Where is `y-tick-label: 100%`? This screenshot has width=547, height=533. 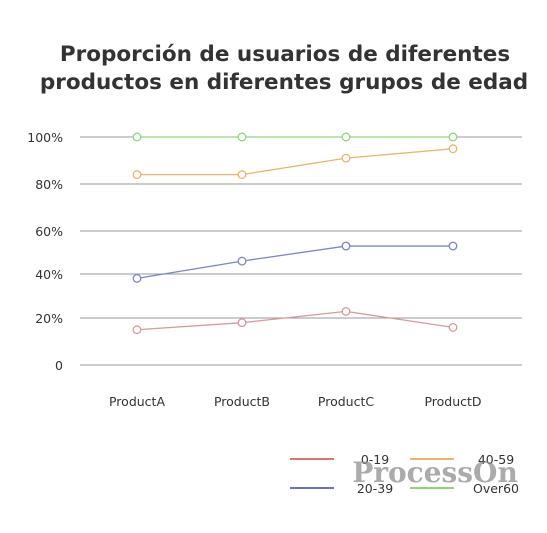 y-tick-label: 100% is located at coordinates (45, 137).